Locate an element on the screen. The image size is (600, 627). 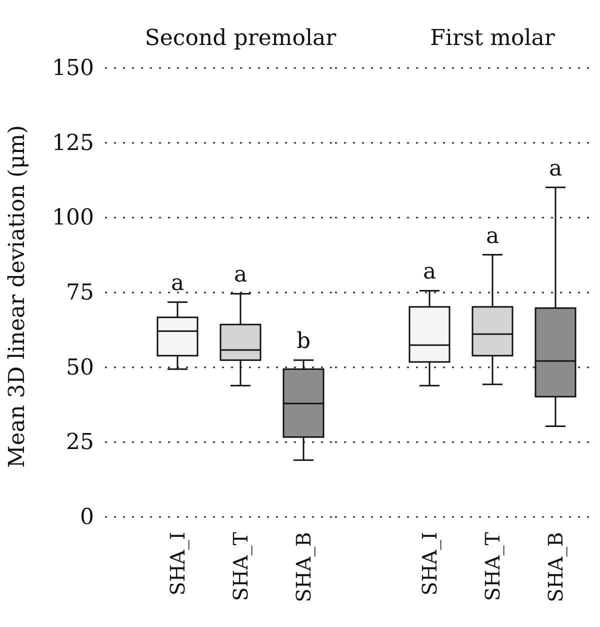
y-tick-label: 75 is located at coordinates (80, 293).